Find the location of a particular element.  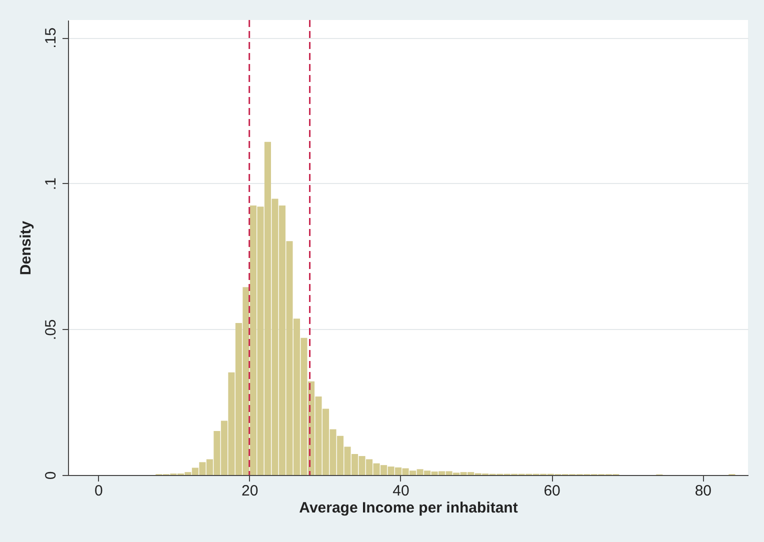

x-tick-label: 80 is located at coordinates (703, 491).